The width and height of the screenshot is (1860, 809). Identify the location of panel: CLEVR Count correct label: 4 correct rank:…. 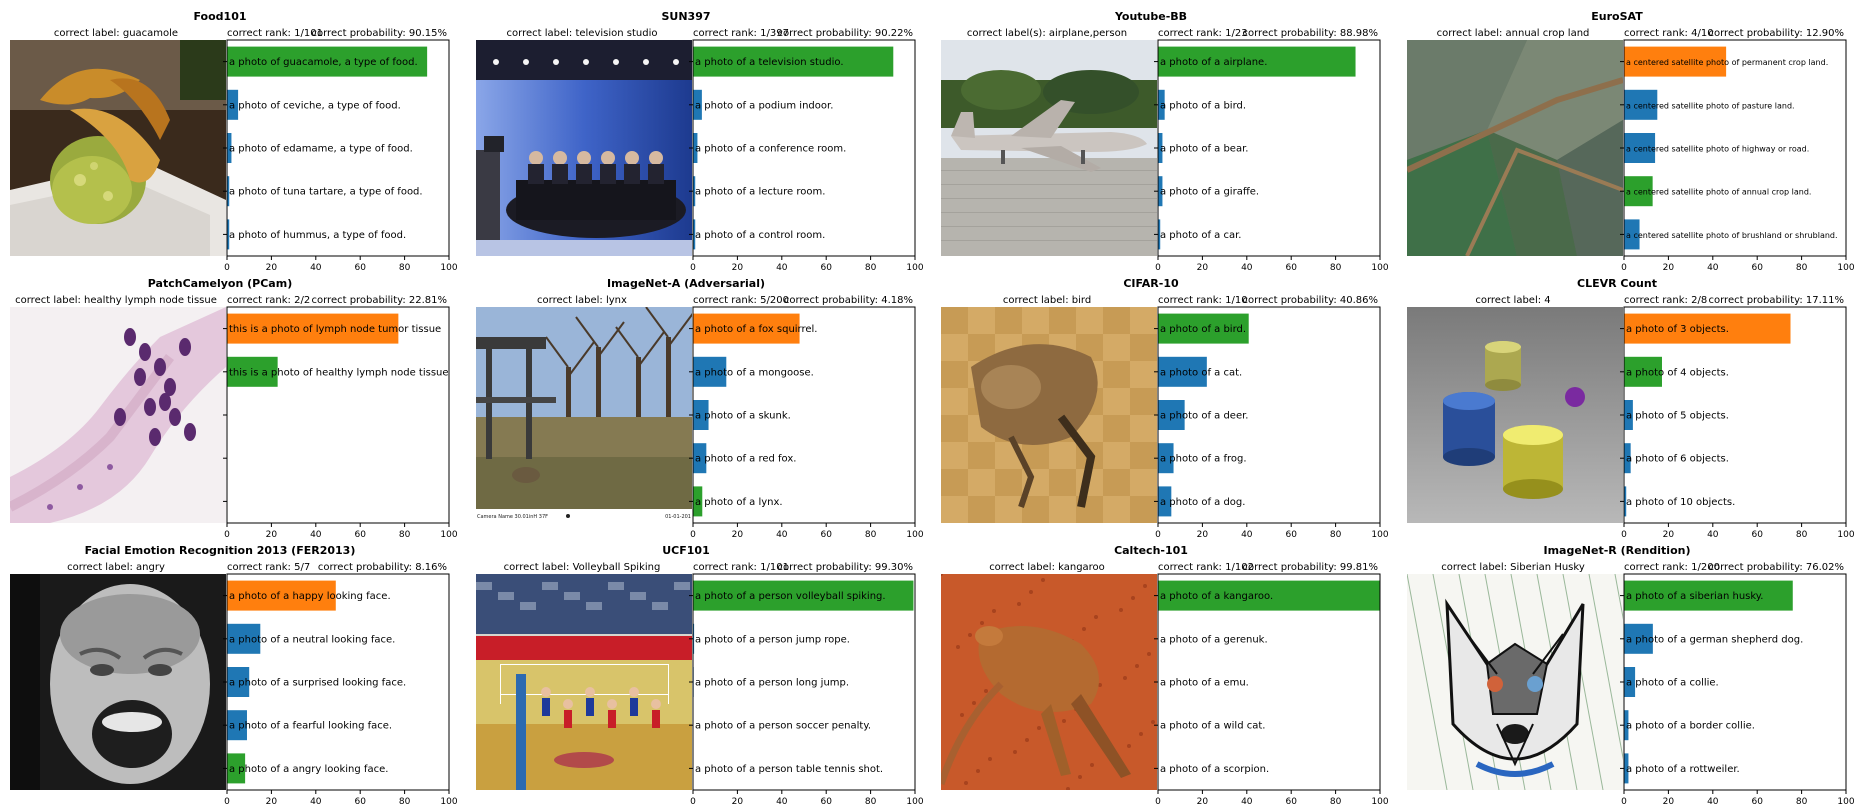
(1627, 403).